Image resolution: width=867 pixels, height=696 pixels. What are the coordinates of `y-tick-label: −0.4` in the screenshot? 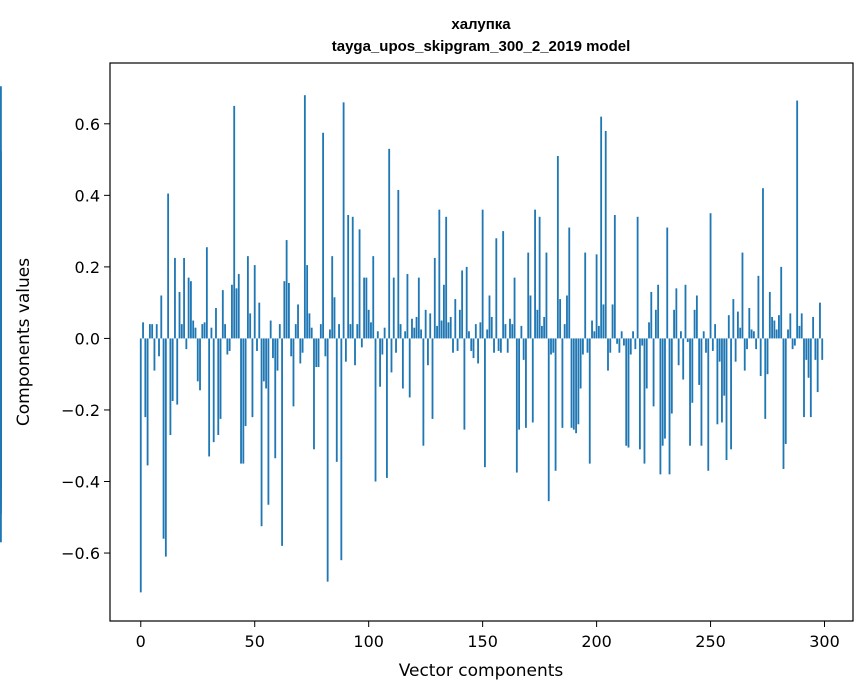 It's located at (80, 482).